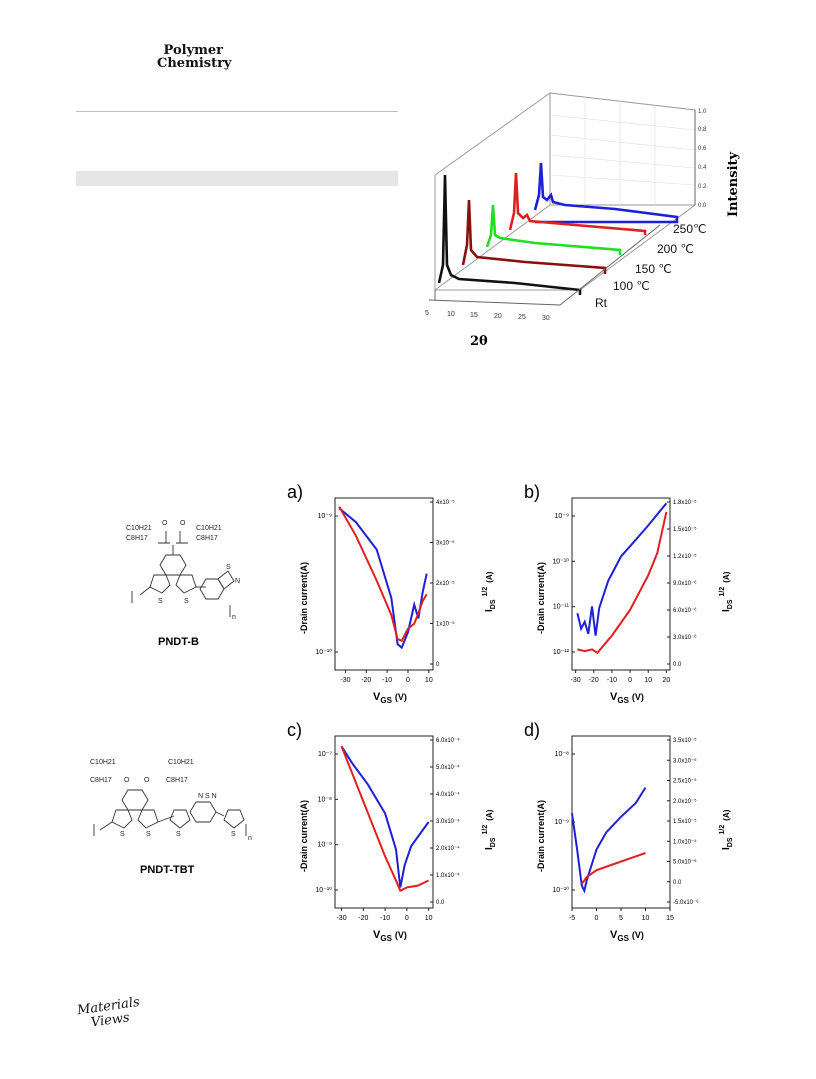 The image size is (816, 1079). I want to click on y-right-tick-label: 4.0x10⁻⁴, so click(448, 794).